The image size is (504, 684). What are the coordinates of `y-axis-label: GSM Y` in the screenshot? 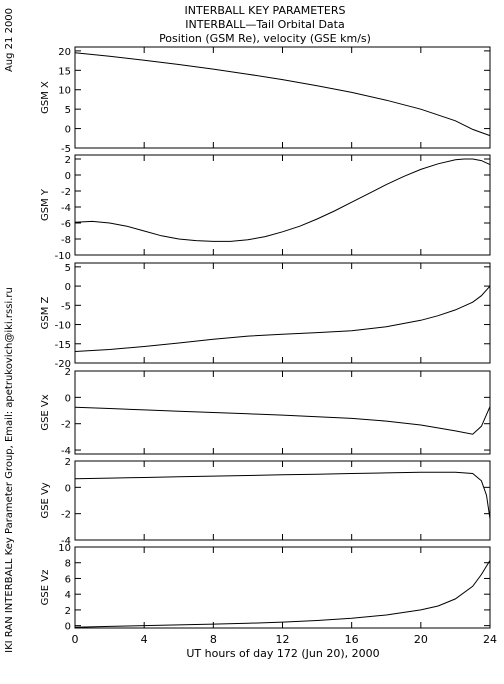 It's located at (45, 204).